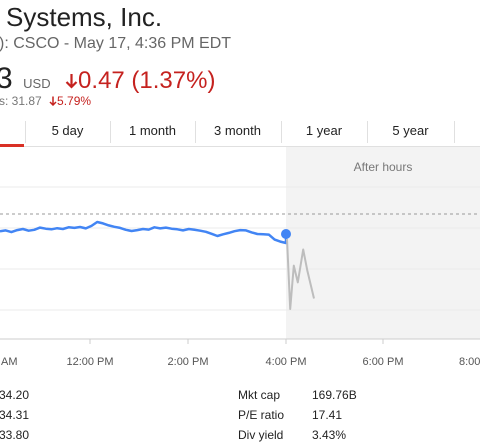 The width and height of the screenshot is (480, 445). Describe the element at coordinates (152, 130) in the screenshot. I see `tab-1-month: 1 month` at that location.